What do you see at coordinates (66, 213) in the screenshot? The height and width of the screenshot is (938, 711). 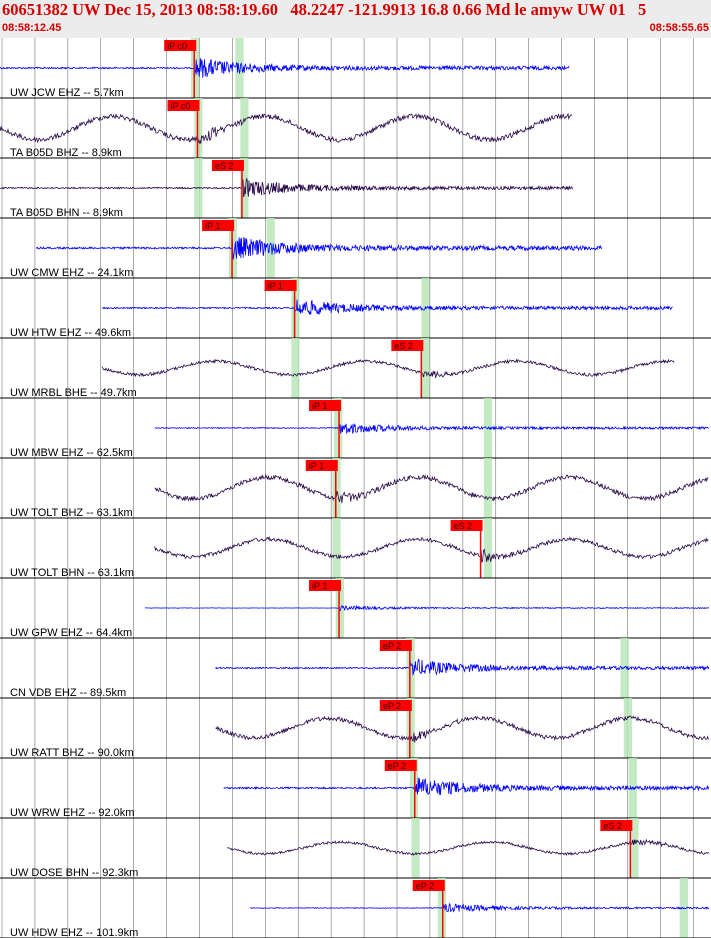 I see `station-label: TA B05D BHN -- 8.9km` at bounding box center [66, 213].